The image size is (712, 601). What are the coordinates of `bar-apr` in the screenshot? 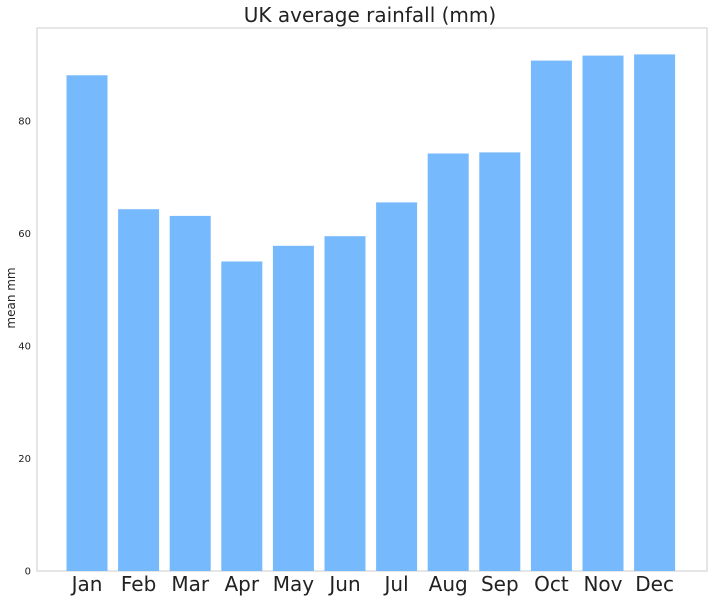 It's located at (242, 416).